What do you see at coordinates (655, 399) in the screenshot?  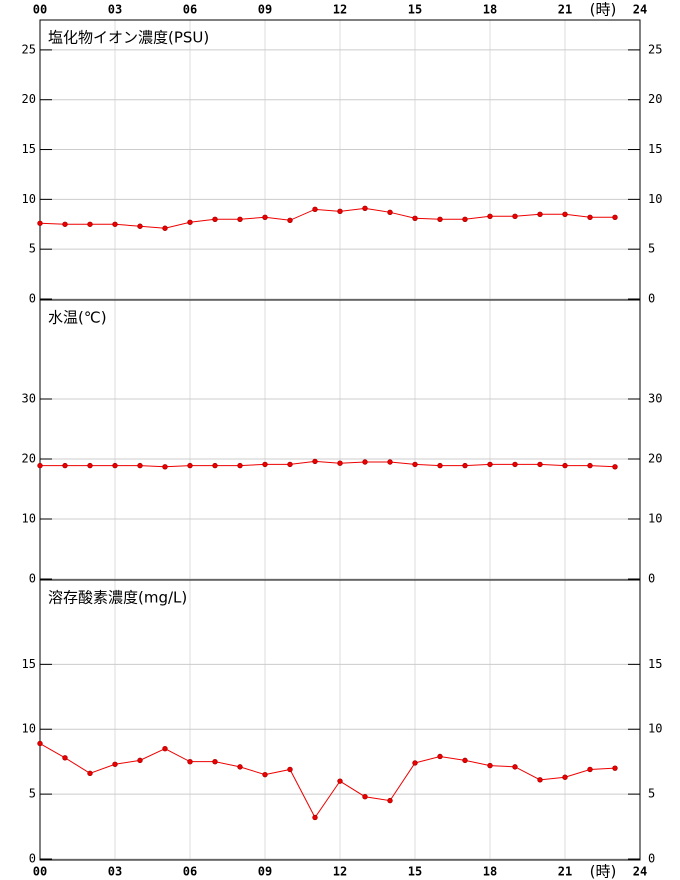 I see `y-tick-label: 30` at bounding box center [655, 399].